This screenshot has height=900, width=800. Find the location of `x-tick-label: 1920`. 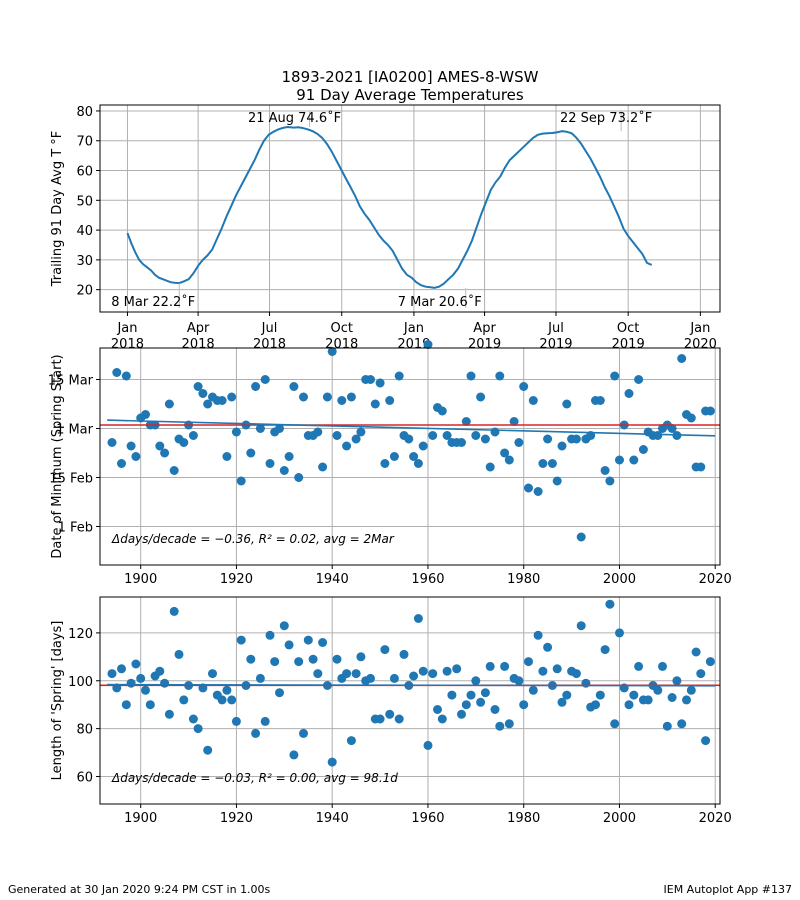

x-tick-label: 1920 is located at coordinates (236, 579).